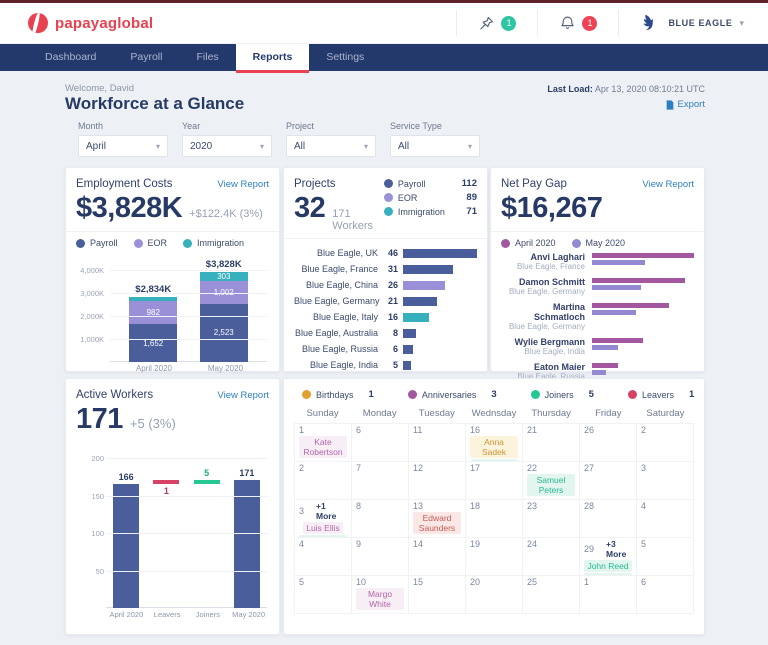 Image resolution: width=768 pixels, height=645 pixels. What do you see at coordinates (92, 293) in the screenshot?
I see `y-axis-tick: 3,000K` at bounding box center [92, 293].